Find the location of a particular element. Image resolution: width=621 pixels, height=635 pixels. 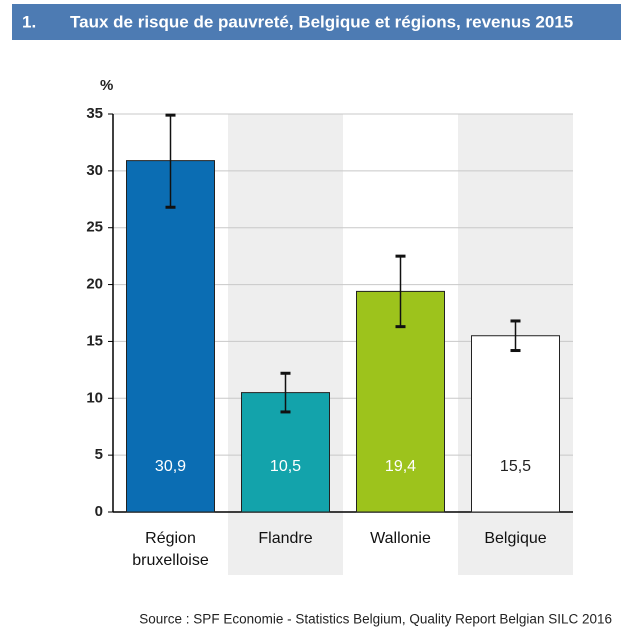

value-label: 10,5 is located at coordinates (285, 466).